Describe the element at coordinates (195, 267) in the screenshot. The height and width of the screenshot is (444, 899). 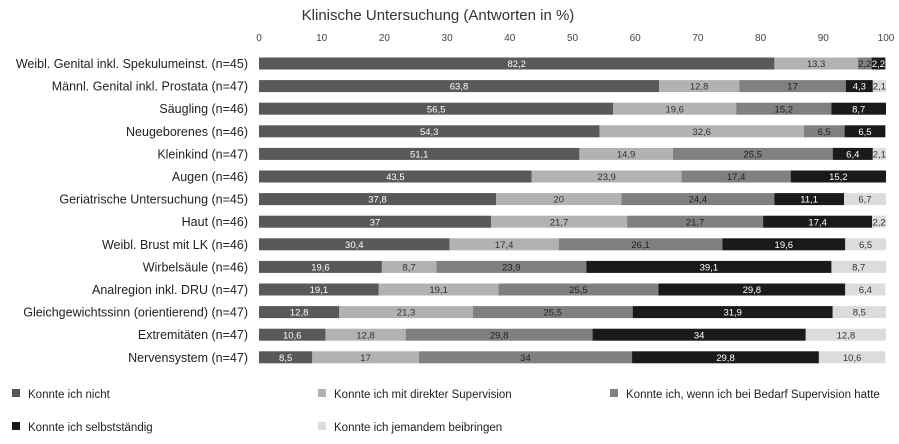
I see `category-label: Wirbelsäule (n=46)` at that location.